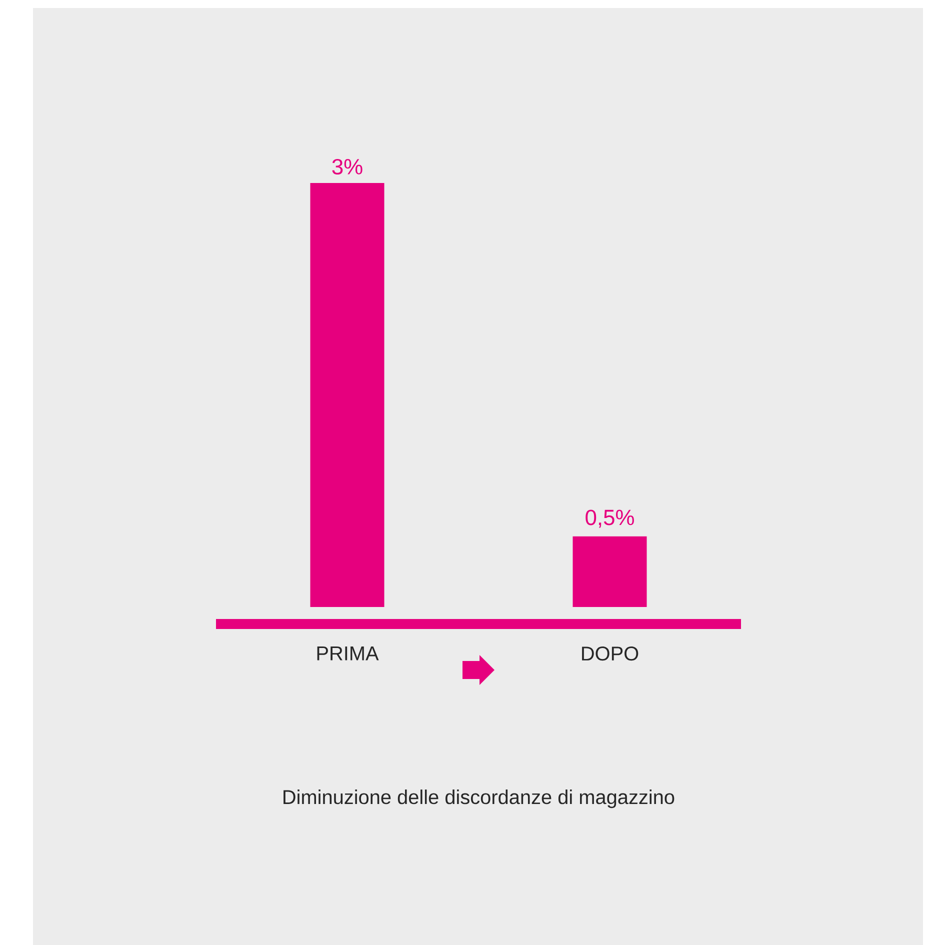 The height and width of the screenshot is (945, 931). I want to click on text: Diminuzione delle discordanze di magazzino, so click(479, 799).